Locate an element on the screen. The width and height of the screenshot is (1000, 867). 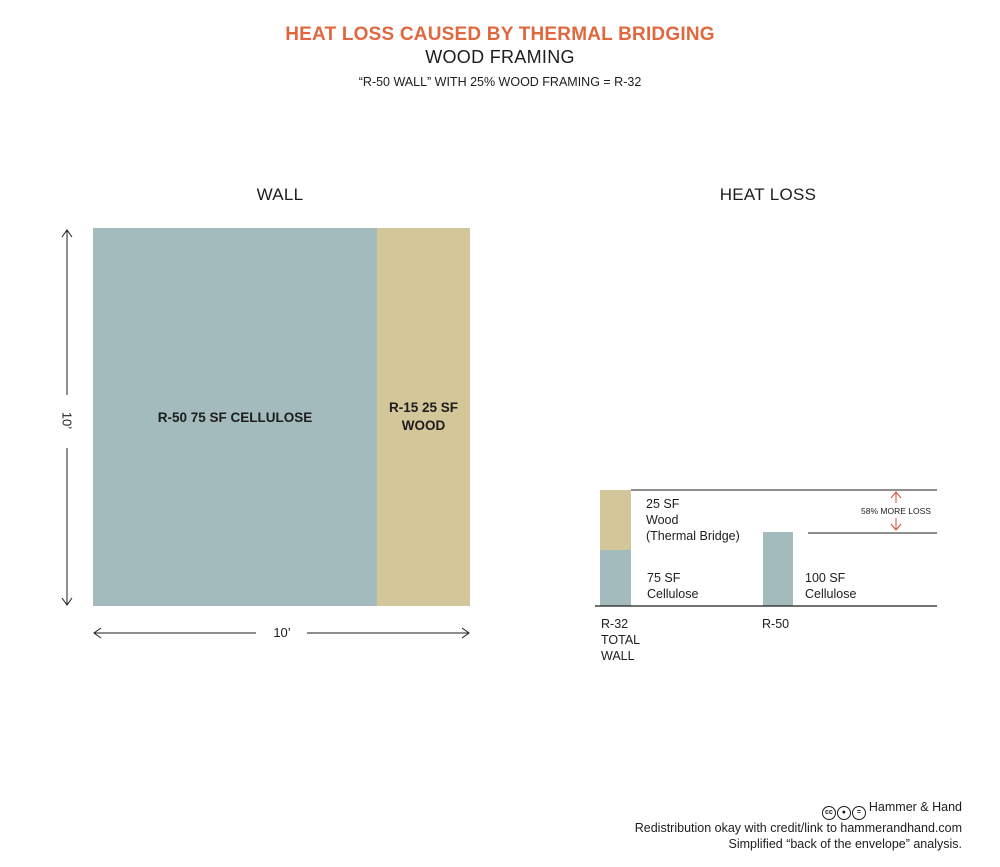
bar-r32-label: R-32 TOTAL WALL is located at coordinates (621, 640).